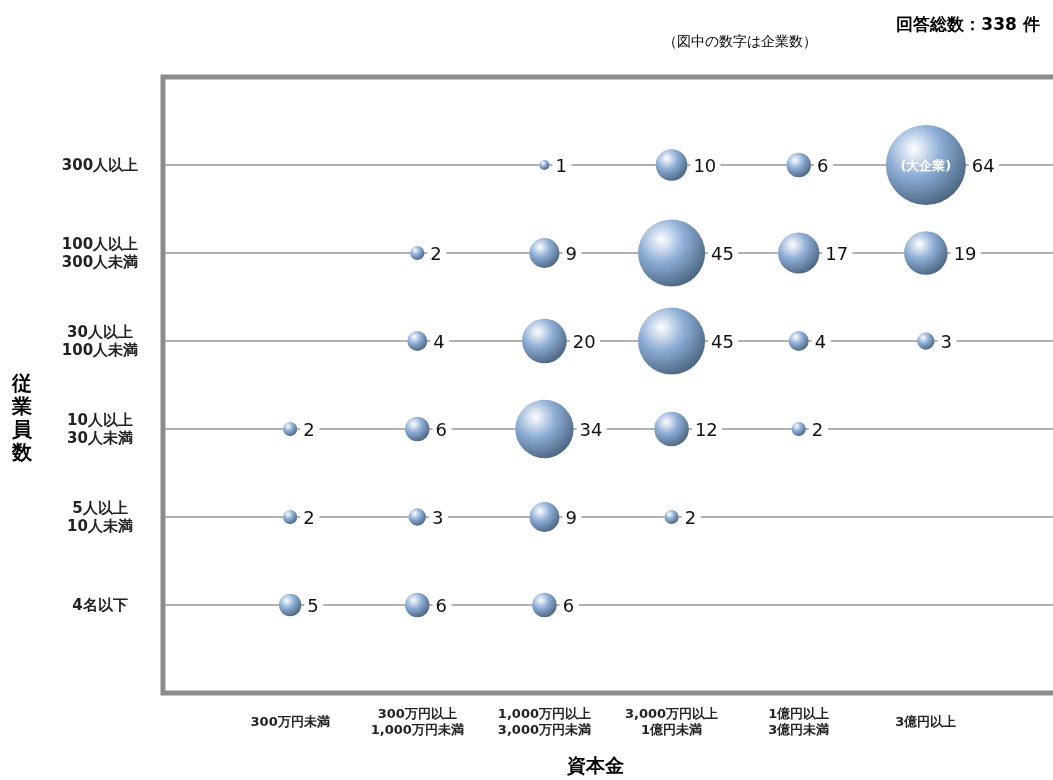  Describe the element at coordinates (740, 41) in the screenshot. I see `chart-subtitle: （図中の数字は企業数）` at that location.